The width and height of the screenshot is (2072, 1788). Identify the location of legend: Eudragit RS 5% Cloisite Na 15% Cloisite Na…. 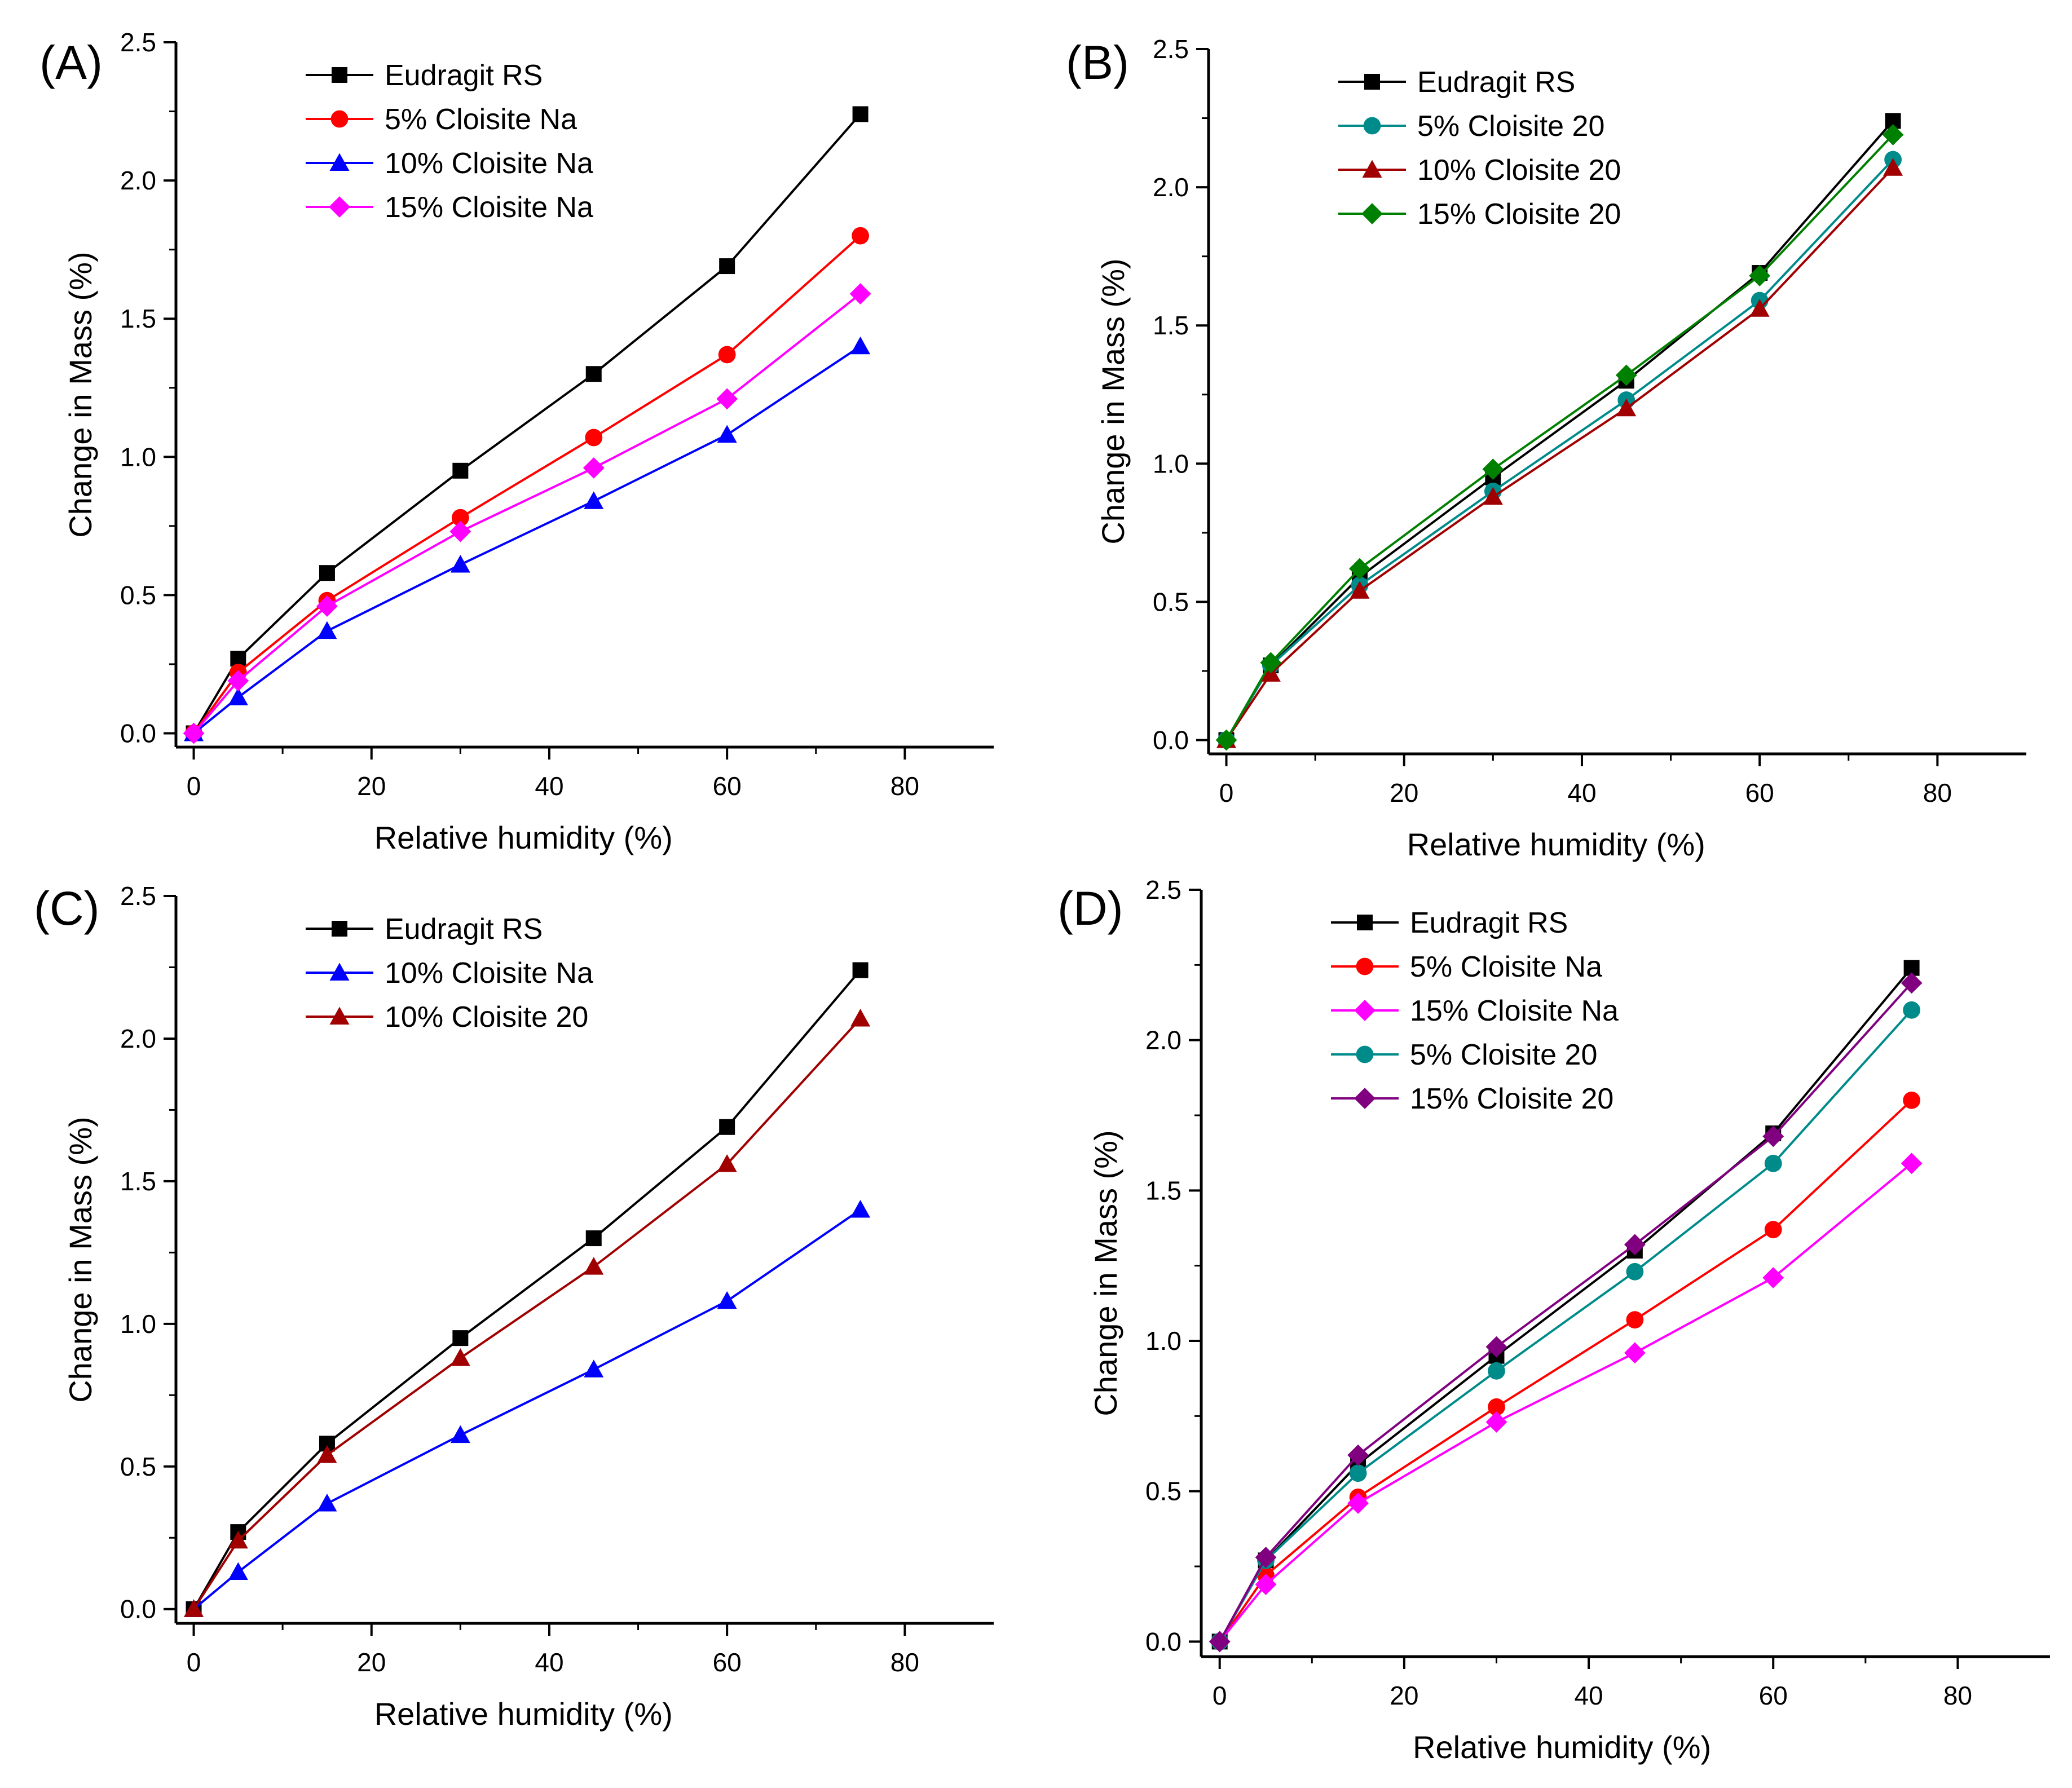
(1475, 1011).